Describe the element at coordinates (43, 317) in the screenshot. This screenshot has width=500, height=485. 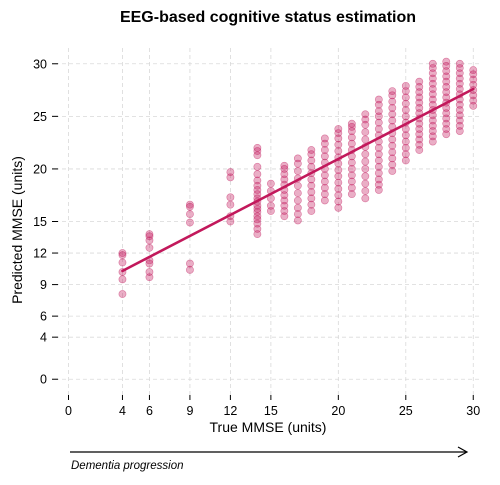
I see `y-tick-label: 6` at that location.